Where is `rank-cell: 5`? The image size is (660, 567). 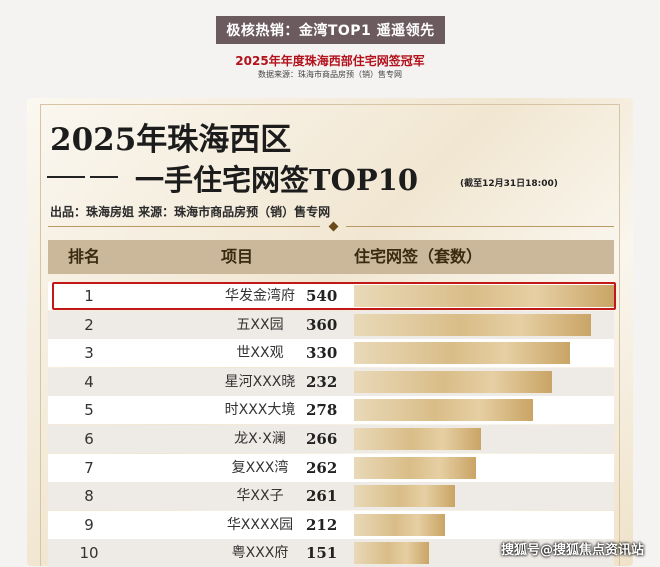
rank-cell: 5 is located at coordinates (89, 410).